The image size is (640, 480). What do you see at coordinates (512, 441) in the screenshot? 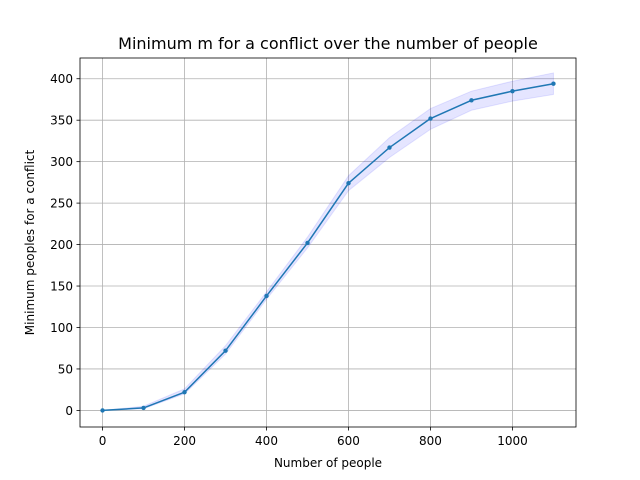
I see `x-tick-label: 1000` at bounding box center [512, 441].